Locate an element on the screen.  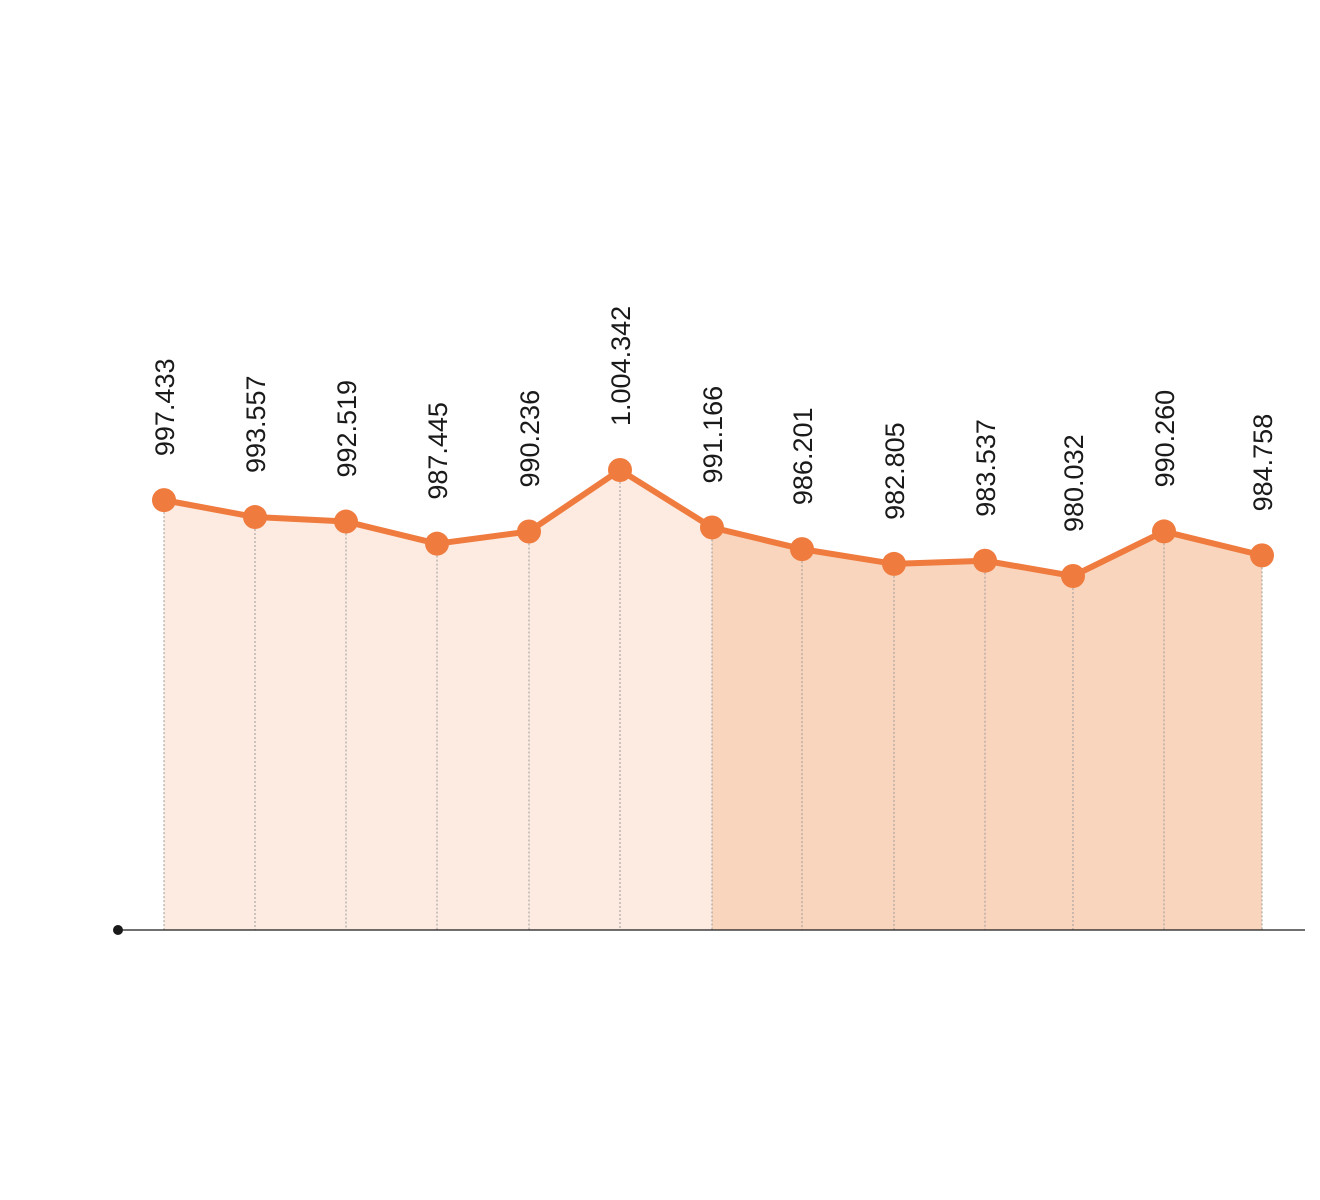
data-label: 984.758 is located at coordinates (1263, 463).